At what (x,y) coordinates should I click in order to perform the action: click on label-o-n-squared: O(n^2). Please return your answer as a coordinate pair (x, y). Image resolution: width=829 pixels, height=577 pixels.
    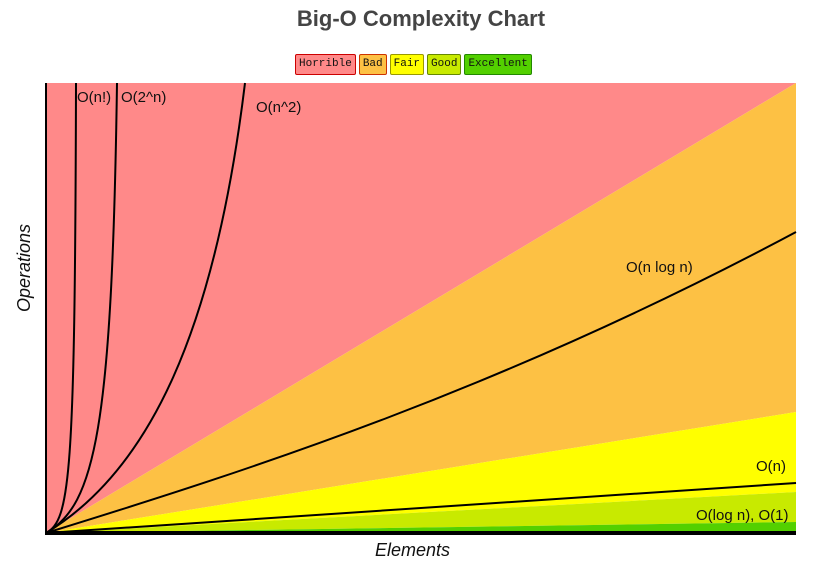
    Looking at the image, I should click on (279, 107).